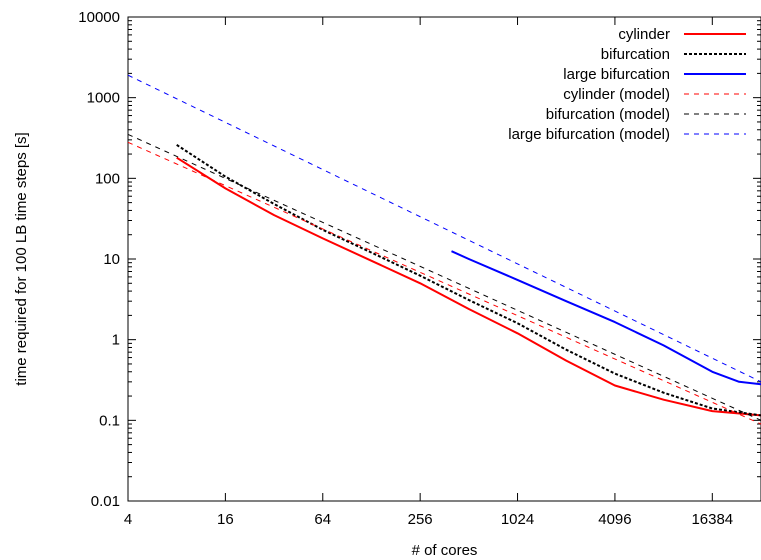  I want to click on x-tick-label: 256, so click(420, 519).